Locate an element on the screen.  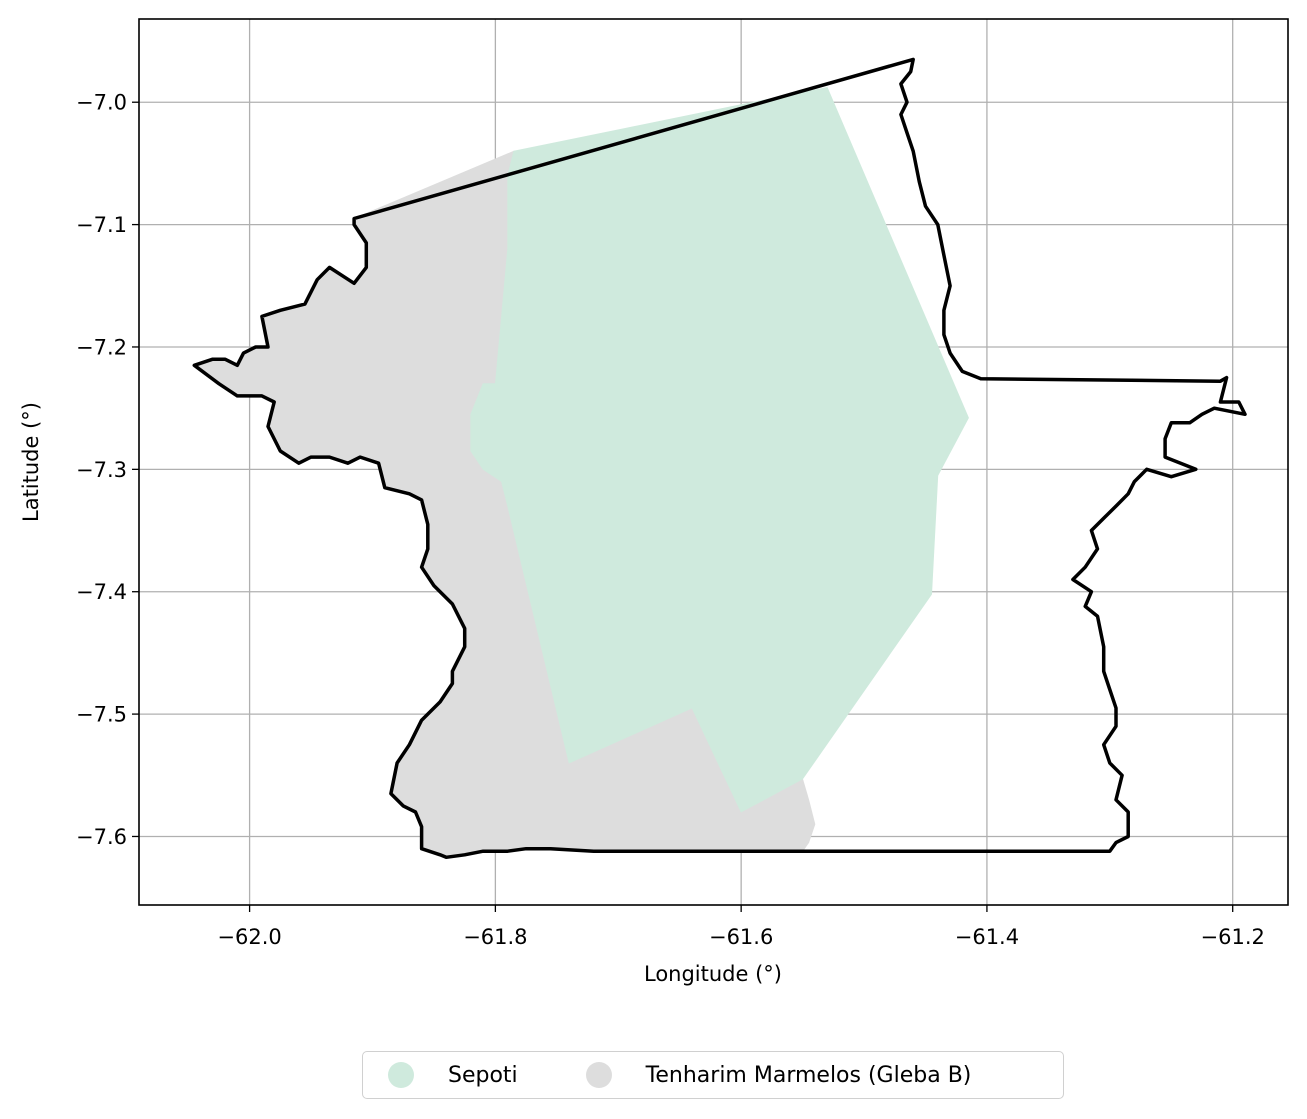
sepoti-marker-icon is located at coordinates (401, 1075).